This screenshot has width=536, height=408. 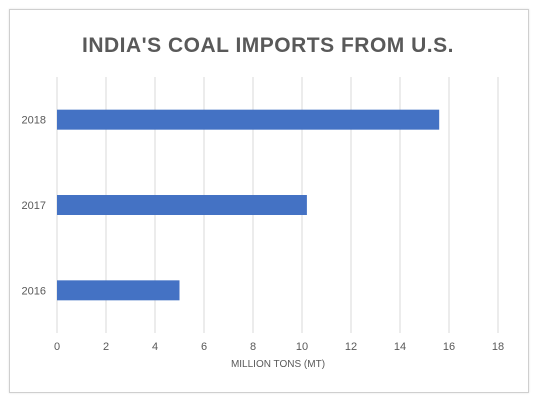 I want to click on x-axis-title: MILLION TONS (MT), so click(x=278, y=364).